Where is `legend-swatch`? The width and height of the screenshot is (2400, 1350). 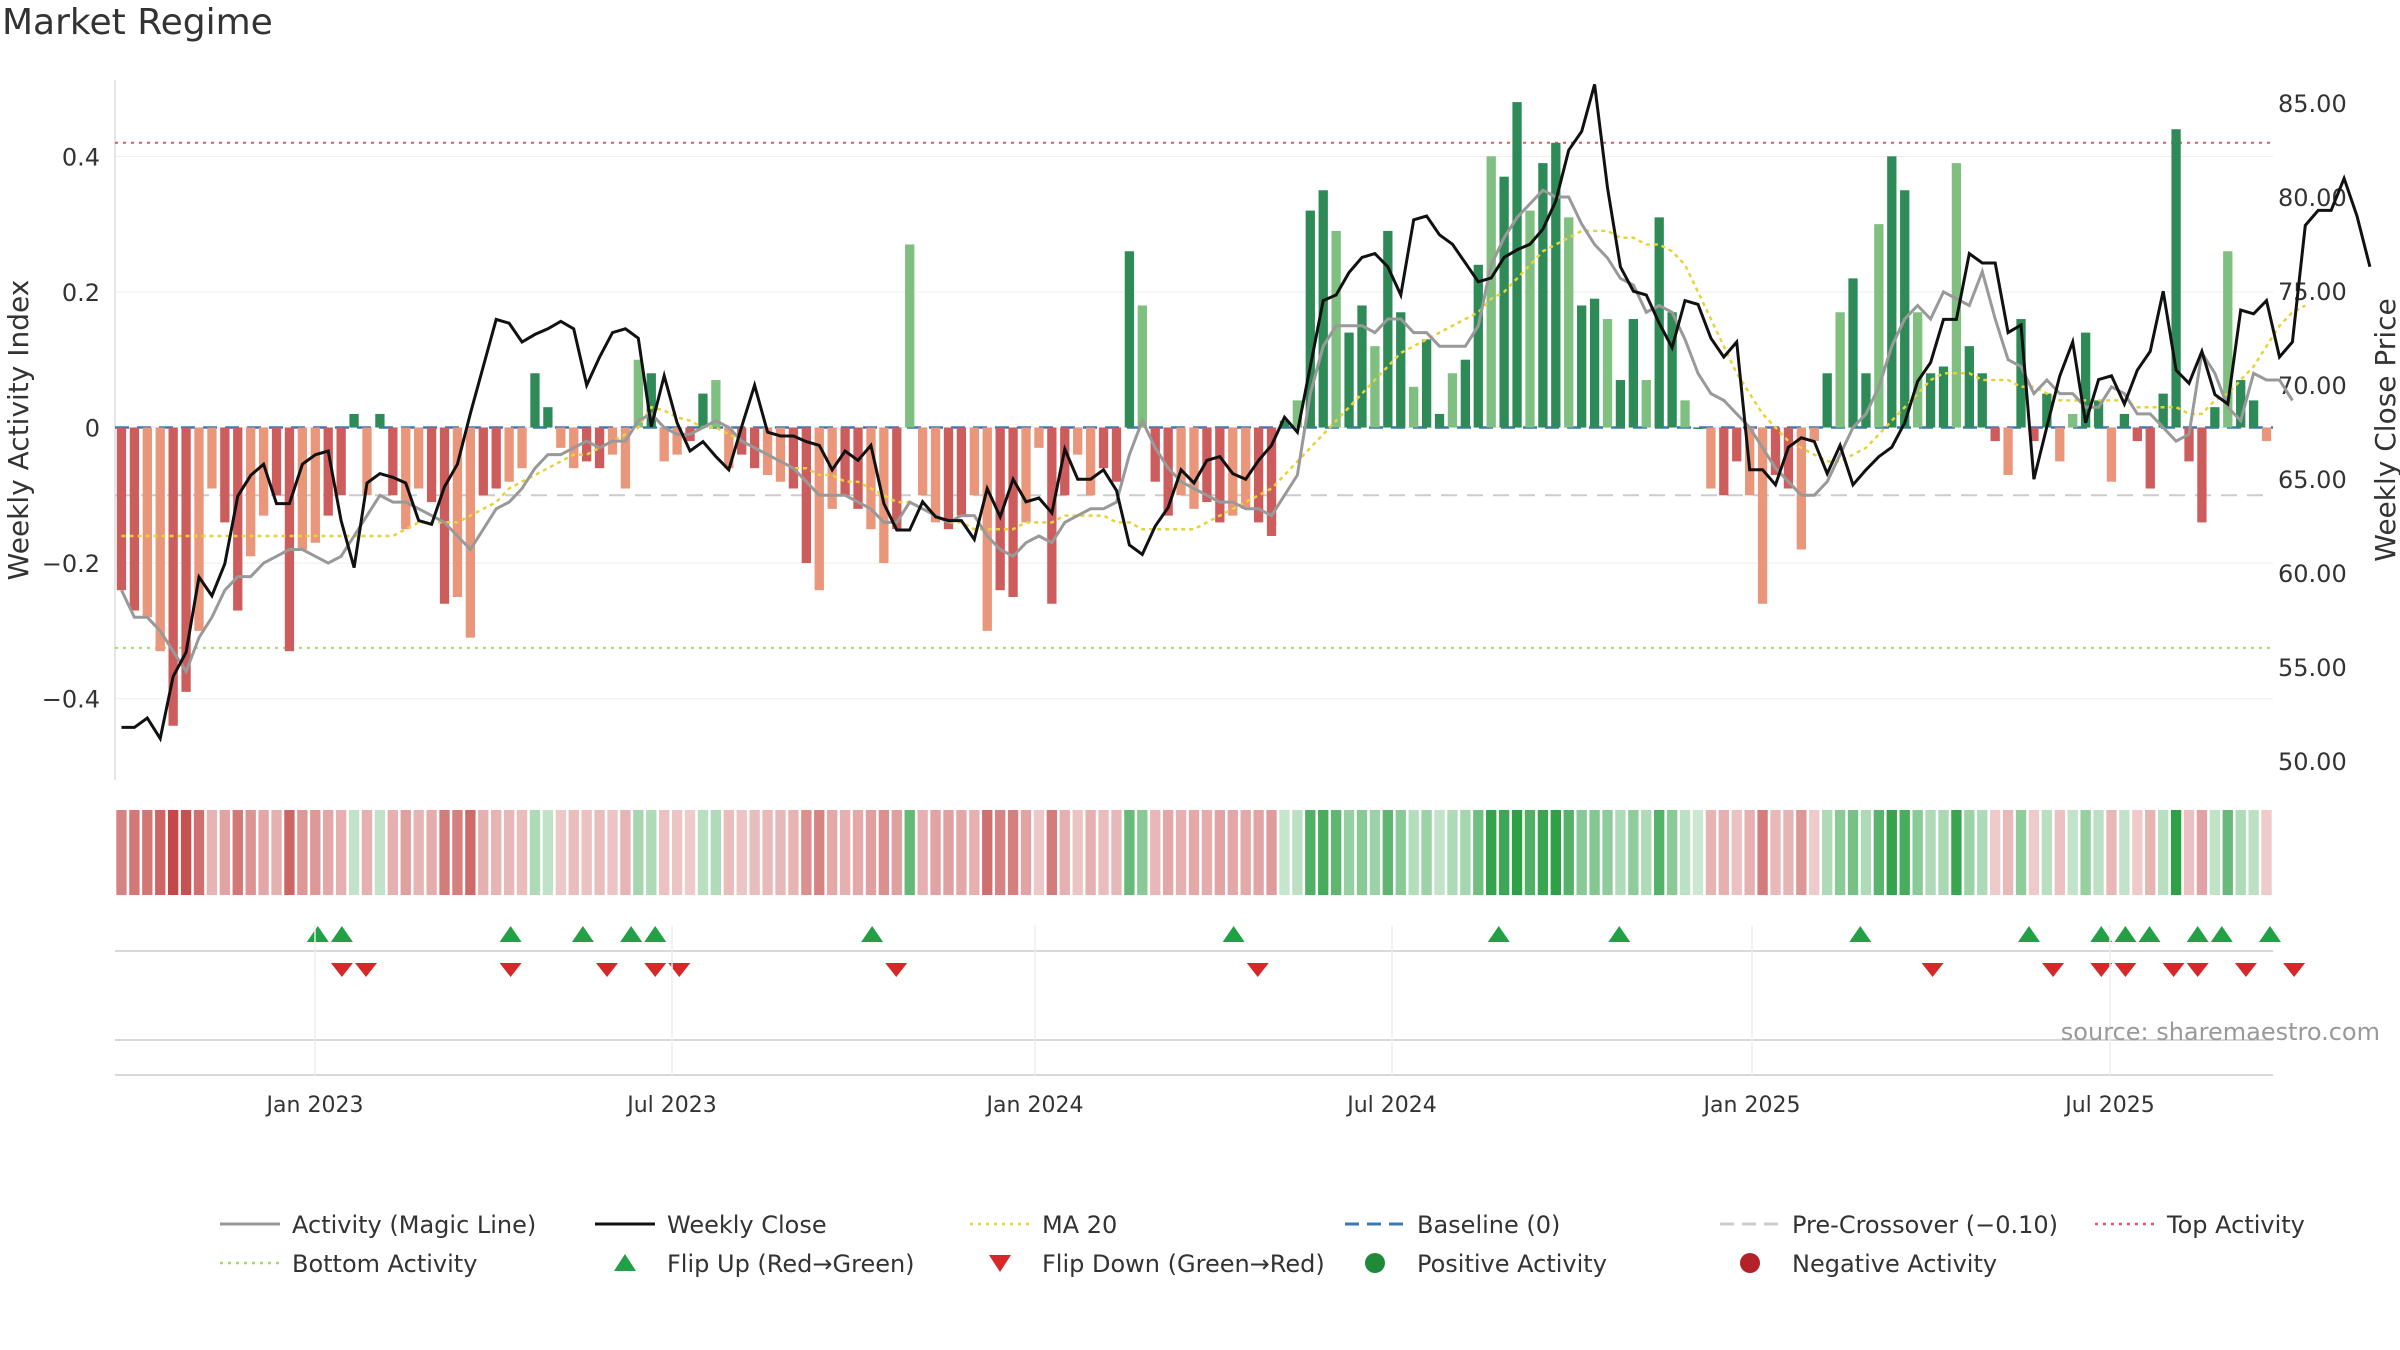
legend-swatch is located at coordinates (1375, 1263).